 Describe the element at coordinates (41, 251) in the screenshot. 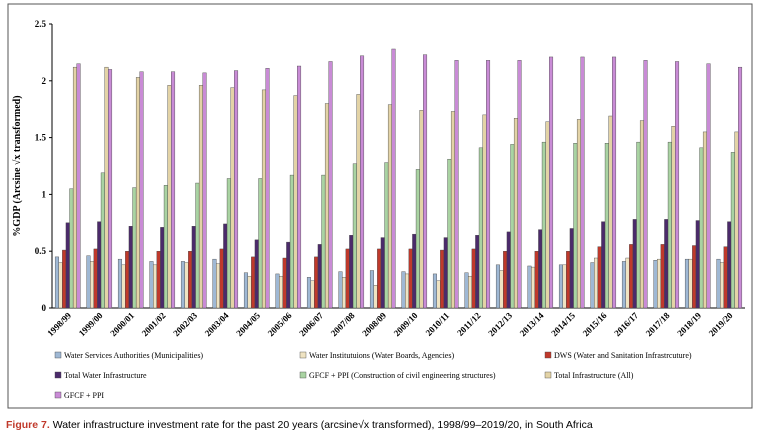

I see `y-tick-label: 0.5` at that location.